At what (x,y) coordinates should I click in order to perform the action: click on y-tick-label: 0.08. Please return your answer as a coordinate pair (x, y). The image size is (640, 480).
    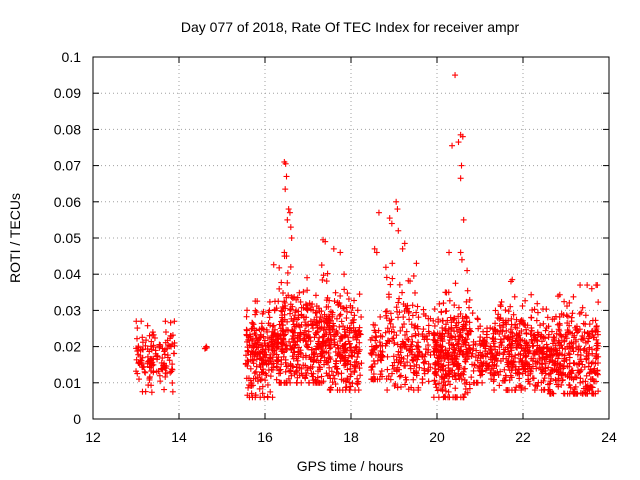
    Looking at the image, I should click on (67, 129).